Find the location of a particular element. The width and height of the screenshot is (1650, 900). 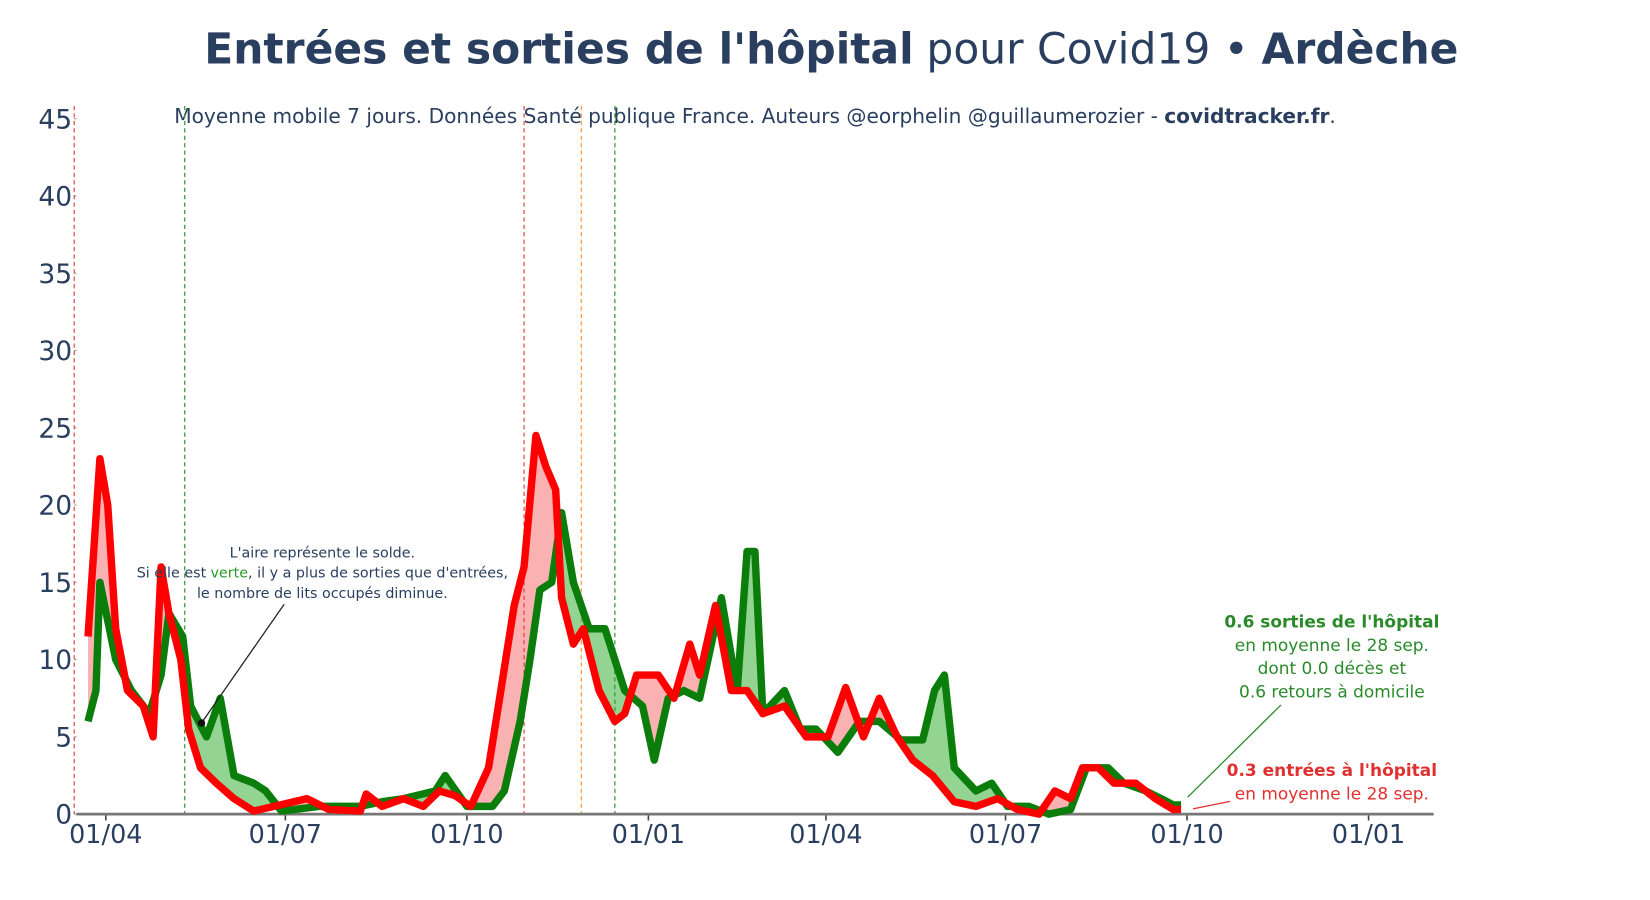

annotation-line: dont 0.0 décès et is located at coordinates (1332, 668).